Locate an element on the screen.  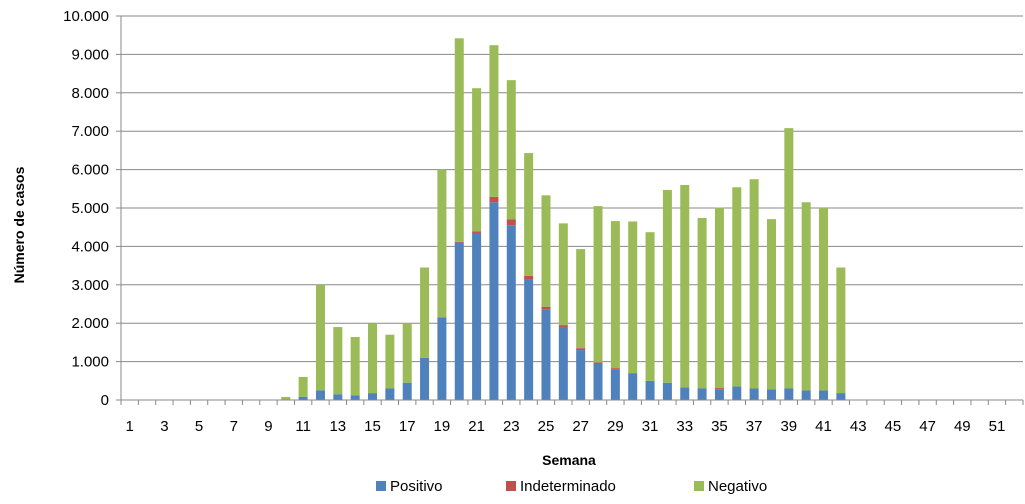
y-tick-label: 5.000 is located at coordinates (90, 208).